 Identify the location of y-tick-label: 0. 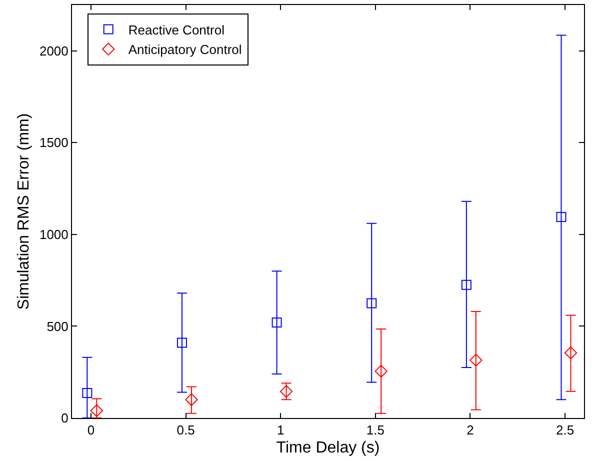
(64, 418).